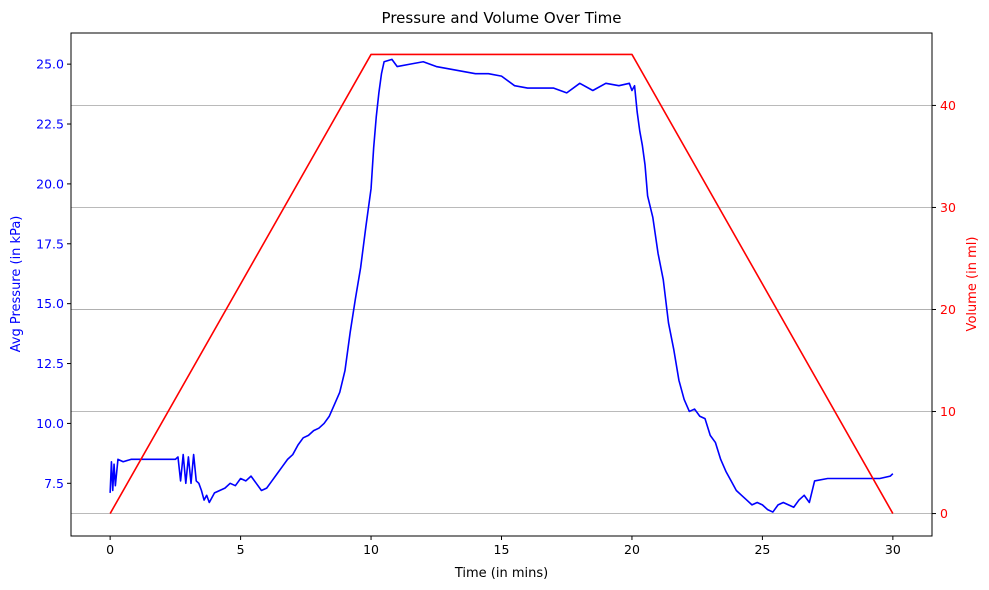  Describe the element at coordinates (972, 284) in the screenshot. I see `y-right-axis-label: Volume (in ml)` at that location.